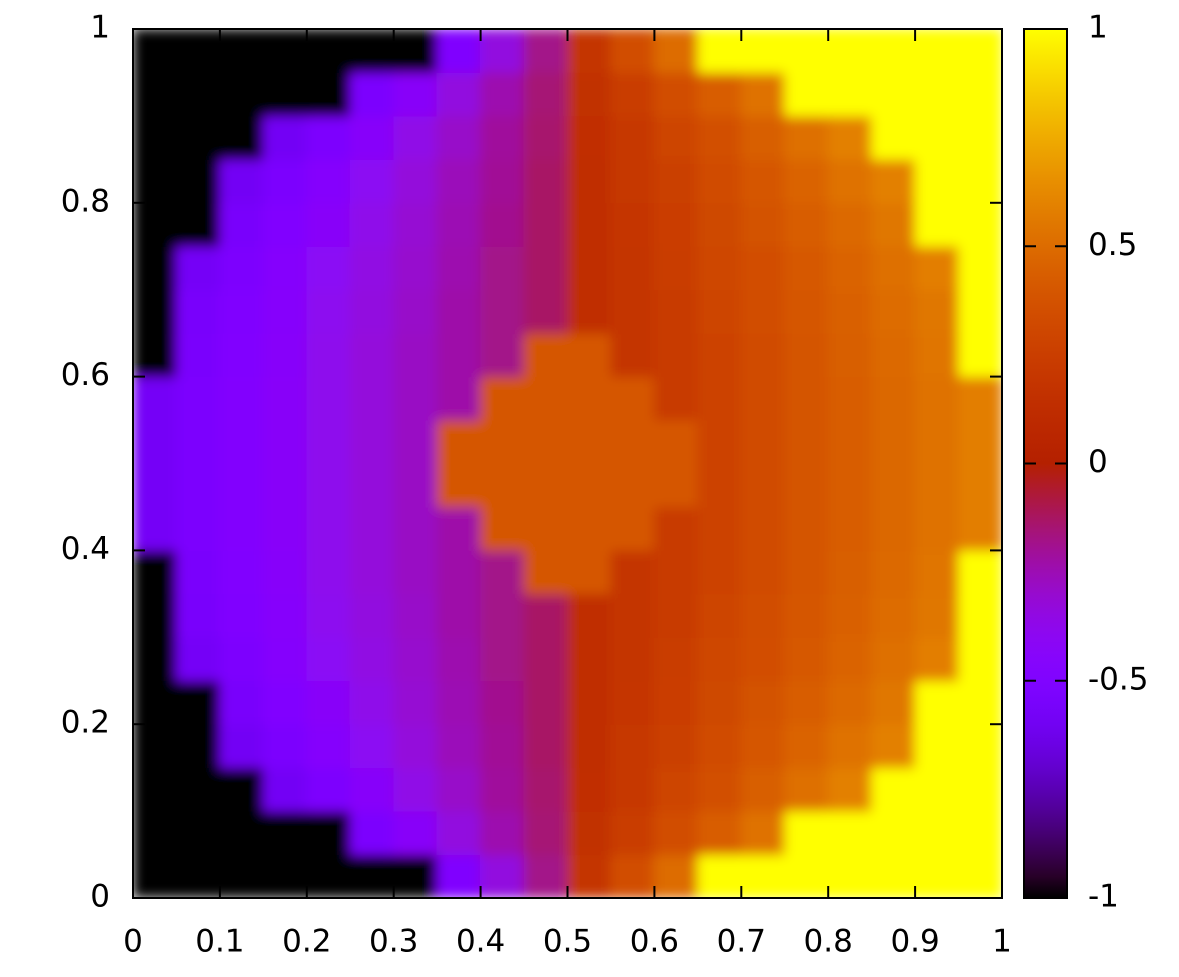  I want to click on y-tick-label: 0.2, so click(85, 723).